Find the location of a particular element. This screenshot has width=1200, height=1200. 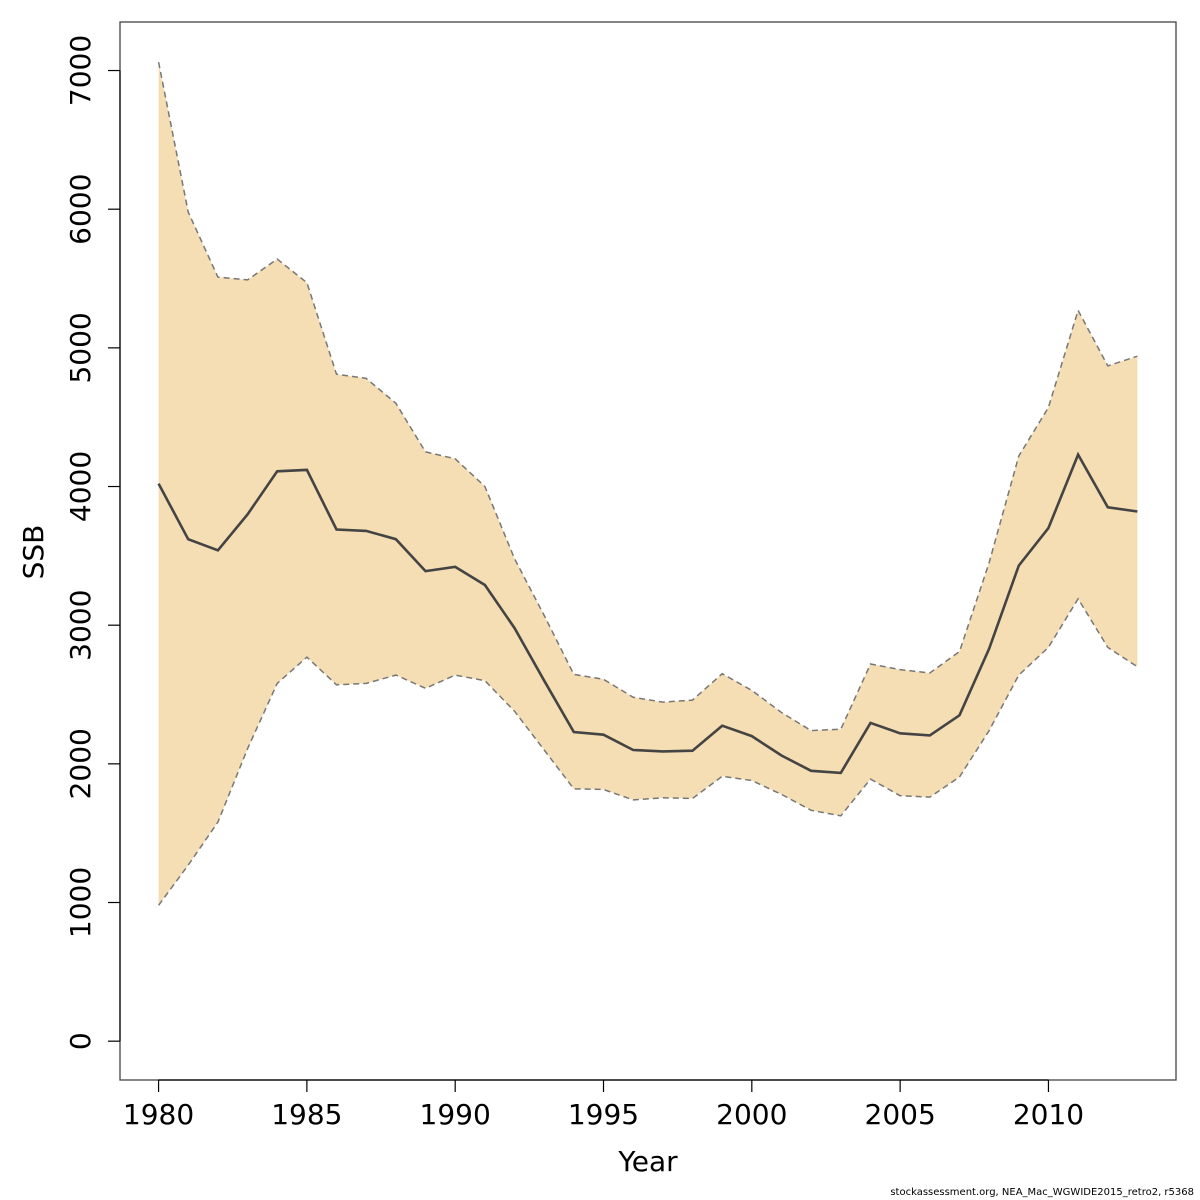

x-tick-label: 1980 is located at coordinates (158, 1114).